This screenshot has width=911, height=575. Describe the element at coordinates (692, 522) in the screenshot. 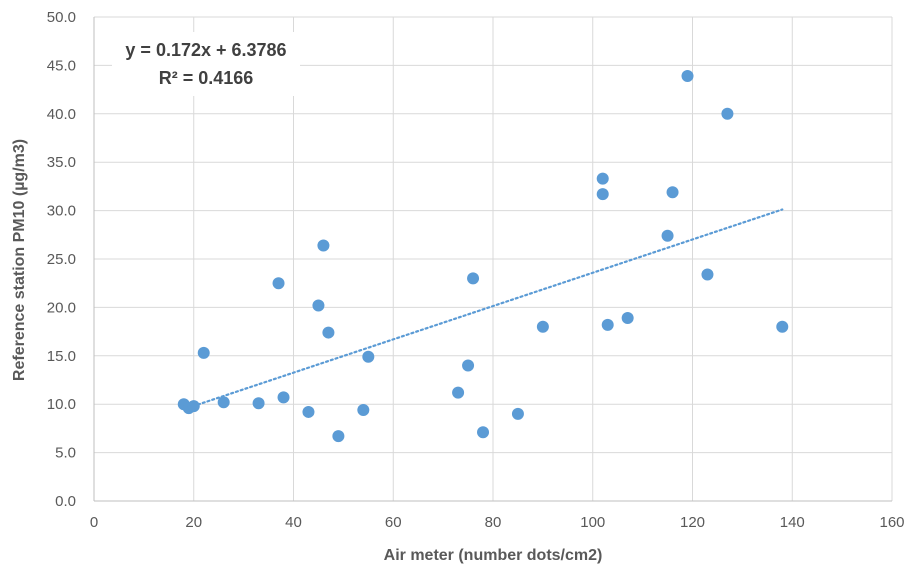

I see `x-tick-label: 120` at that location.